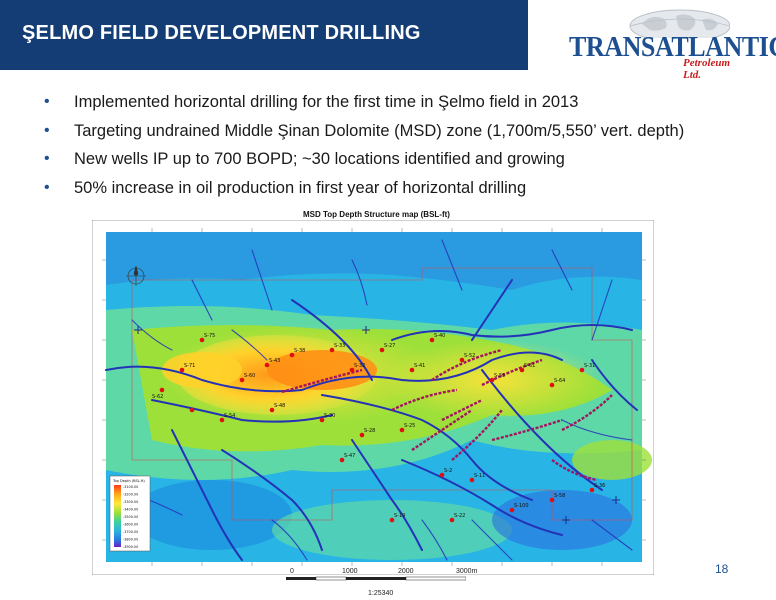 The image size is (776, 600). What do you see at coordinates (381, 593) in the screenshot?
I see `scale-ratio: 1:25340` at bounding box center [381, 593].